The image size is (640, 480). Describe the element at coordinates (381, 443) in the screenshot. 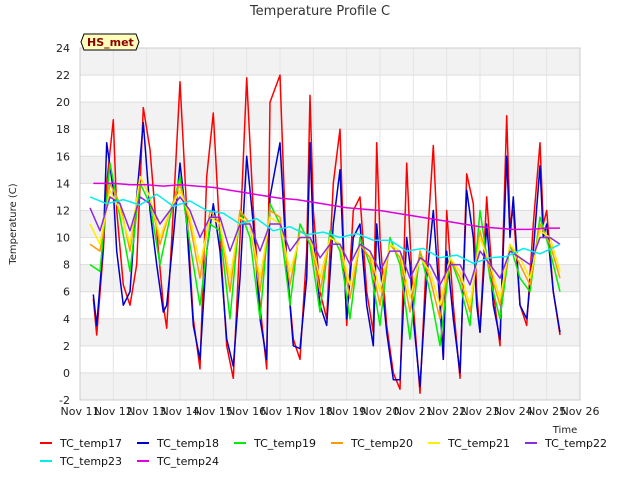

I see `legend-label: TC_temp20` at that location.